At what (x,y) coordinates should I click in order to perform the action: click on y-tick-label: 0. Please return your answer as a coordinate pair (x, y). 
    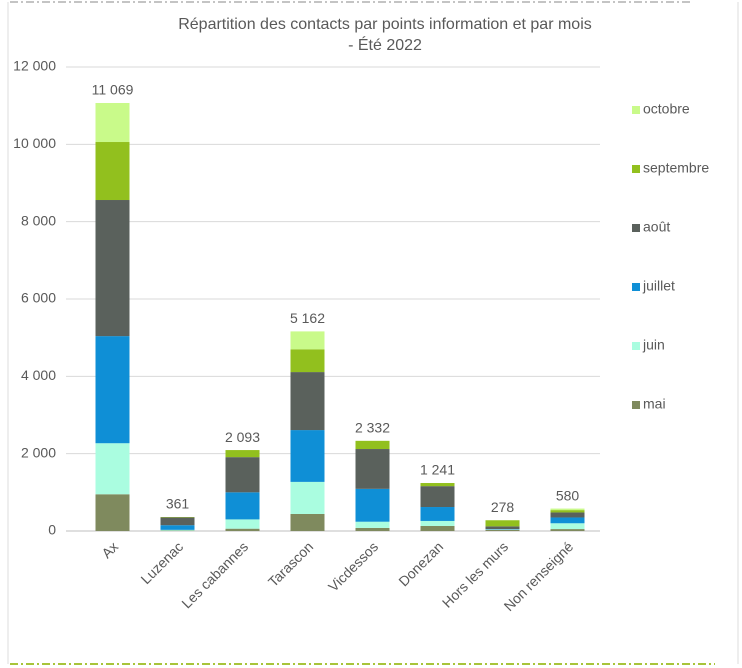
    Looking at the image, I should click on (52, 530).